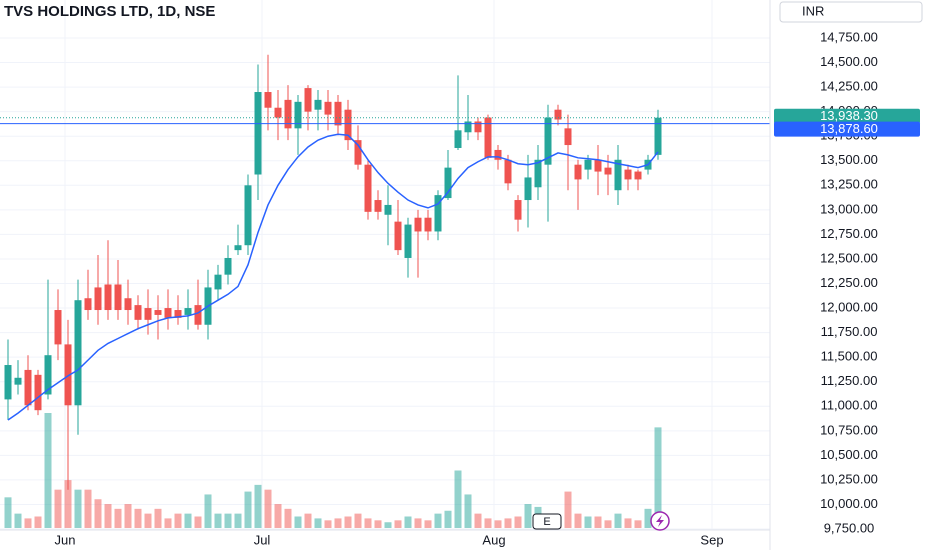  What do you see at coordinates (849, 208) in the screenshot?
I see `y-tick-label: 13,000.00` at bounding box center [849, 208].